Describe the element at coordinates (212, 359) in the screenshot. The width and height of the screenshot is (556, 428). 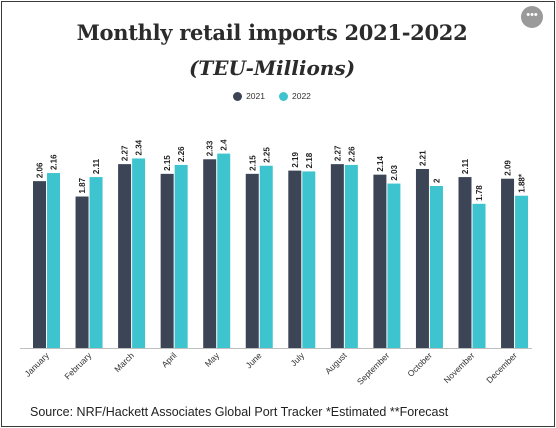
I see `x-tick-label-may: May` at that location.